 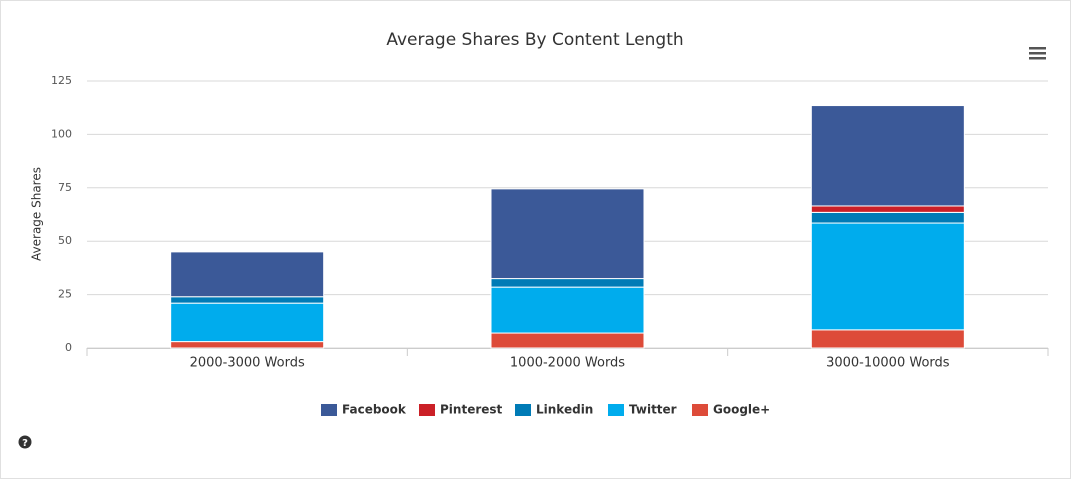 What do you see at coordinates (567, 363) in the screenshot?
I see `x-tick-label: 1000-2000 Words` at bounding box center [567, 363].